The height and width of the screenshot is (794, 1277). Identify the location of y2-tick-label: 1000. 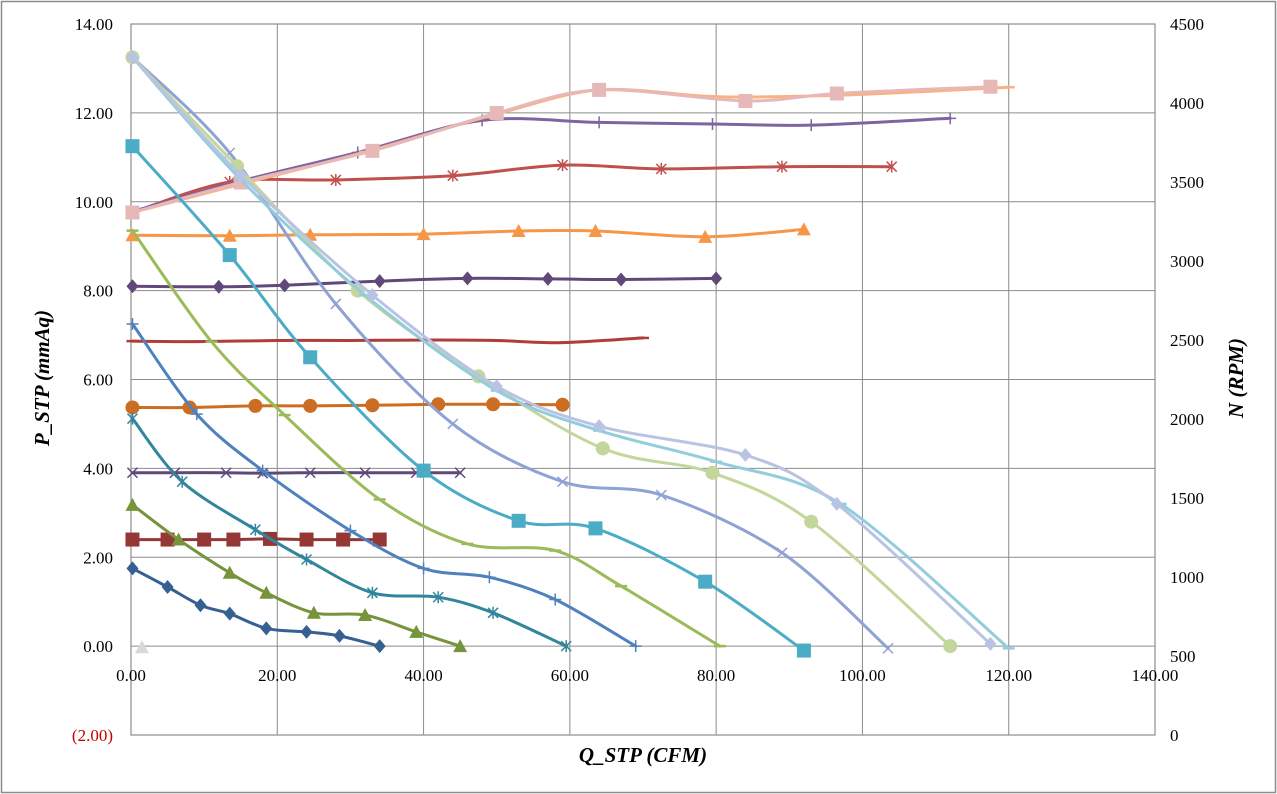
(1187, 577).